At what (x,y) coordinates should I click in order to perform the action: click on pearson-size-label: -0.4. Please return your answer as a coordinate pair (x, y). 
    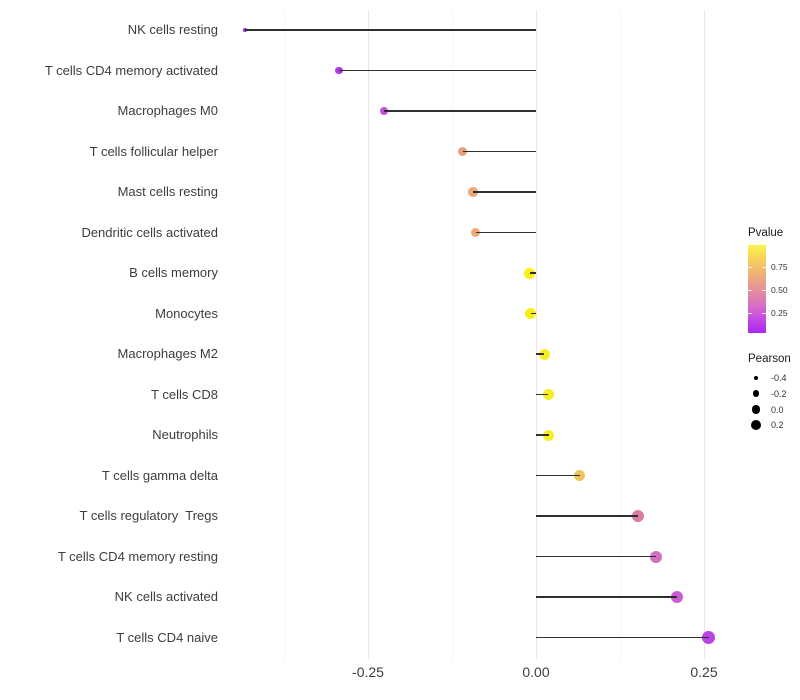
    Looking at the image, I should click on (779, 378).